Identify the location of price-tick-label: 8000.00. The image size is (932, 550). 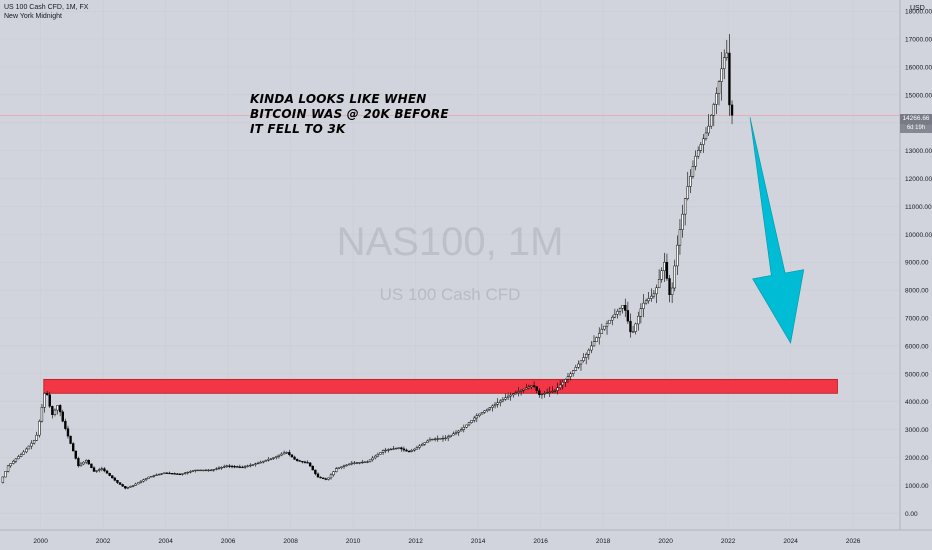
(917, 291).